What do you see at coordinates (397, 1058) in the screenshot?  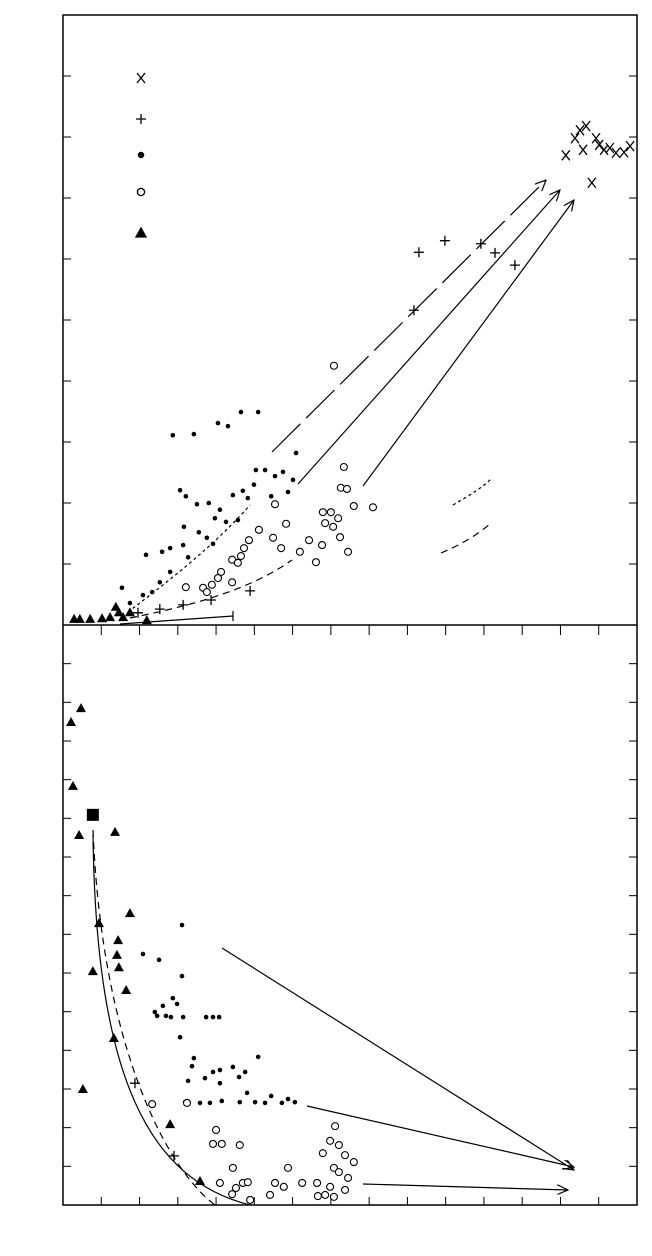 I see `arrow` at bounding box center [397, 1058].